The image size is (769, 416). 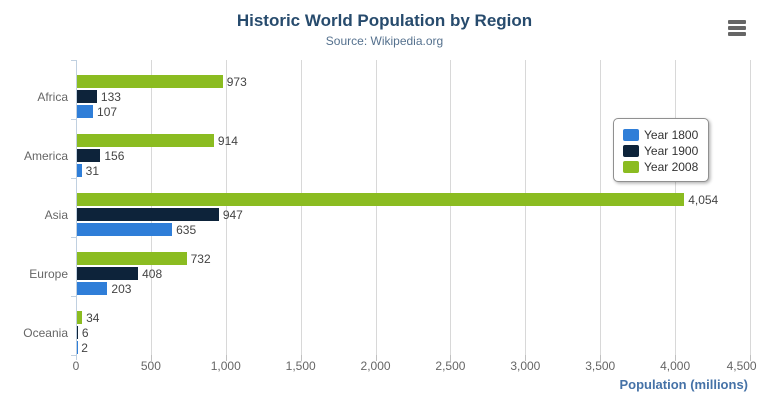 What do you see at coordinates (77, 332) in the screenshot?
I see `bar-year-1900-oceania` at bounding box center [77, 332].